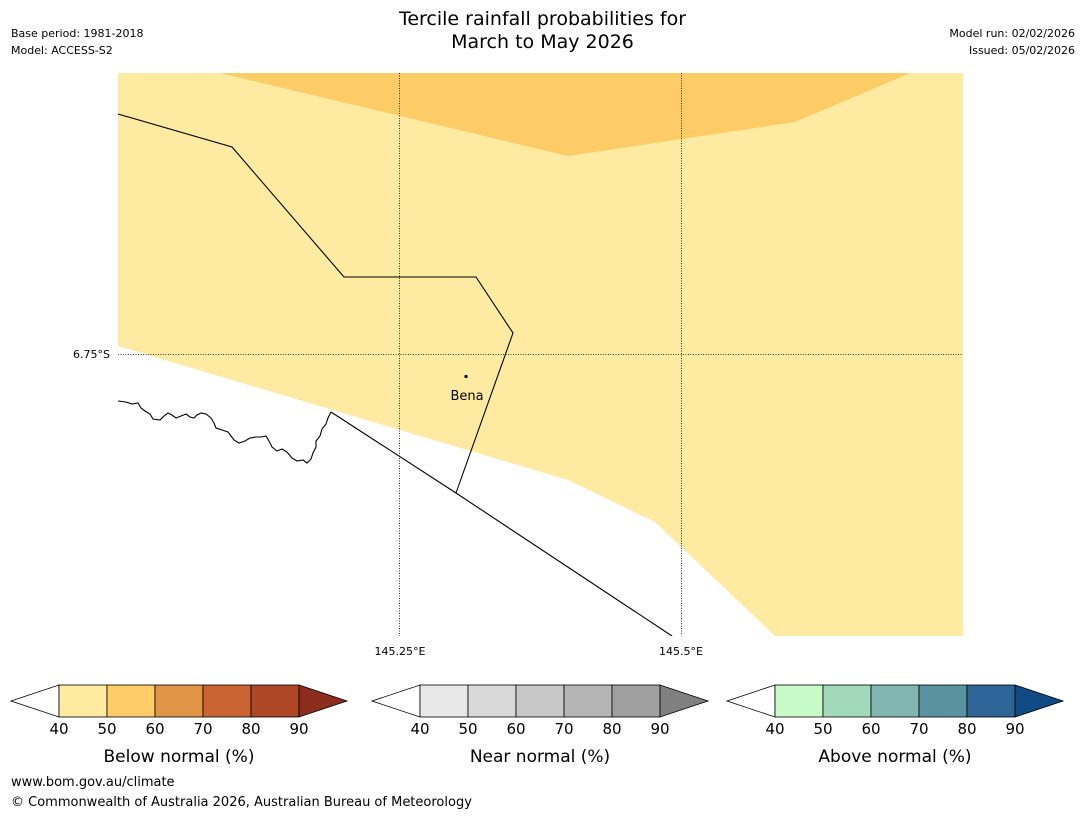  What do you see at coordinates (77, 33) in the screenshot?
I see `base-period: Base period: 1981-2018` at bounding box center [77, 33].